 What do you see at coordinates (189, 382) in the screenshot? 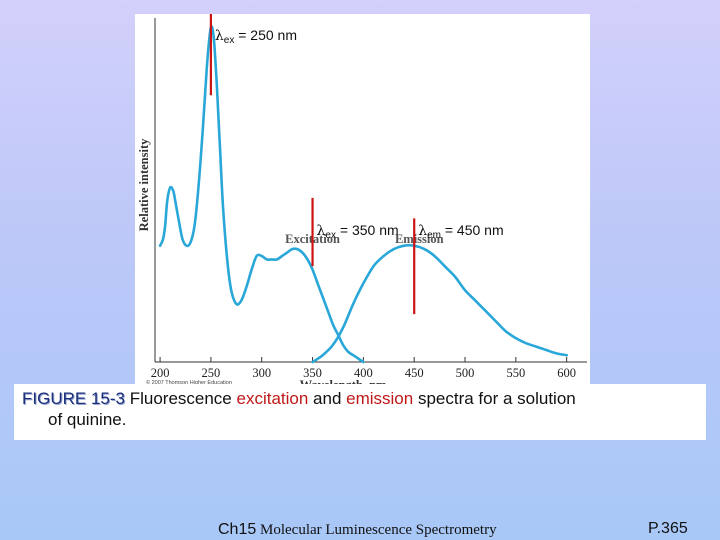
I see `copyright-notice: © 2007 Thomson Higher Education` at bounding box center [189, 382].